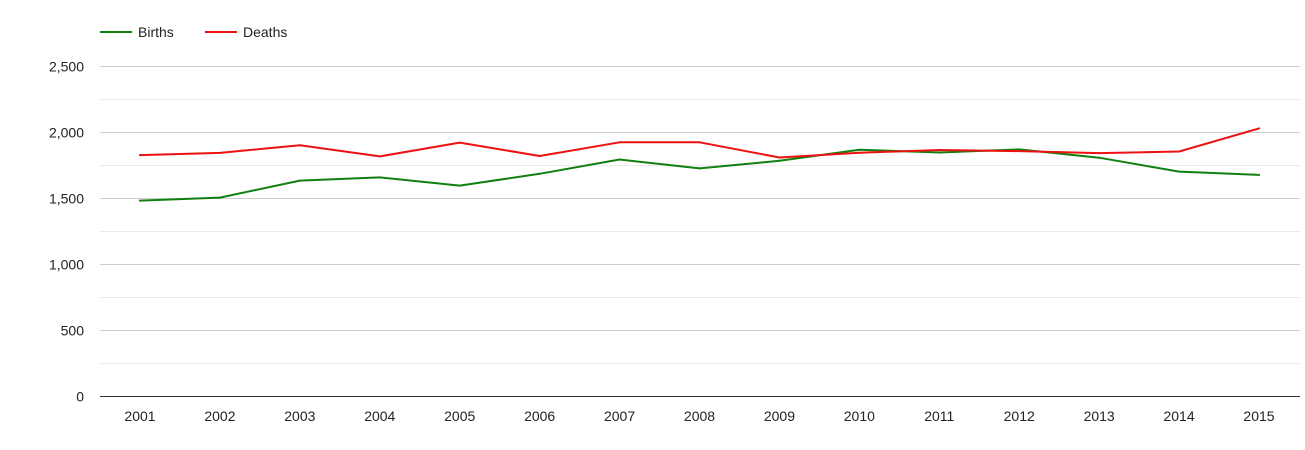 This screenshot has height=450, width=1305. Describe the element at coordinates (1099, 416) in the screenshot. I see `x-tick-label: 2013` at that location.